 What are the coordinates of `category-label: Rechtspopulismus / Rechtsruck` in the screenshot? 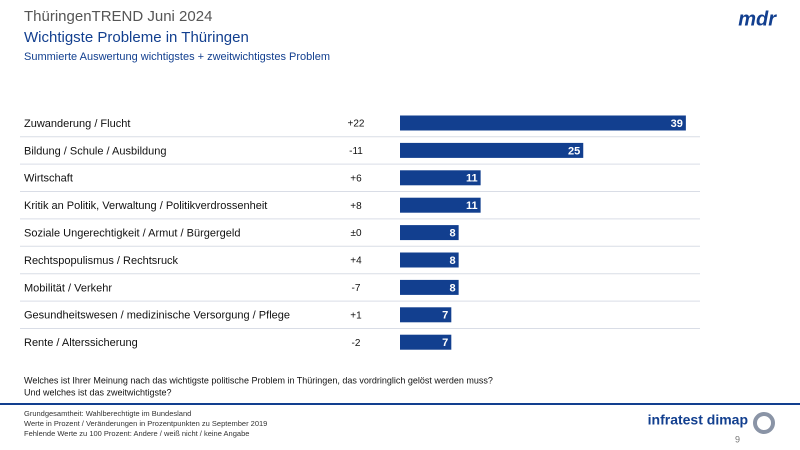 It's located at (101, 261).